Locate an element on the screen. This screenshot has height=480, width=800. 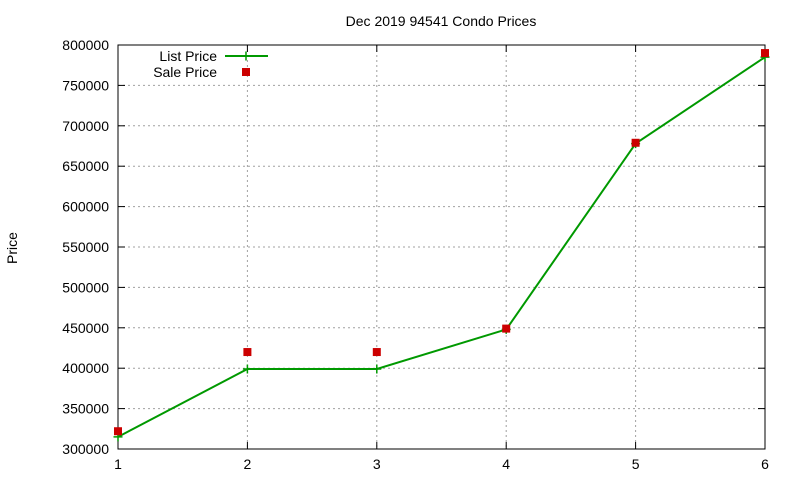
y-tick-label: 800000 is located at coordinates (85, 45).